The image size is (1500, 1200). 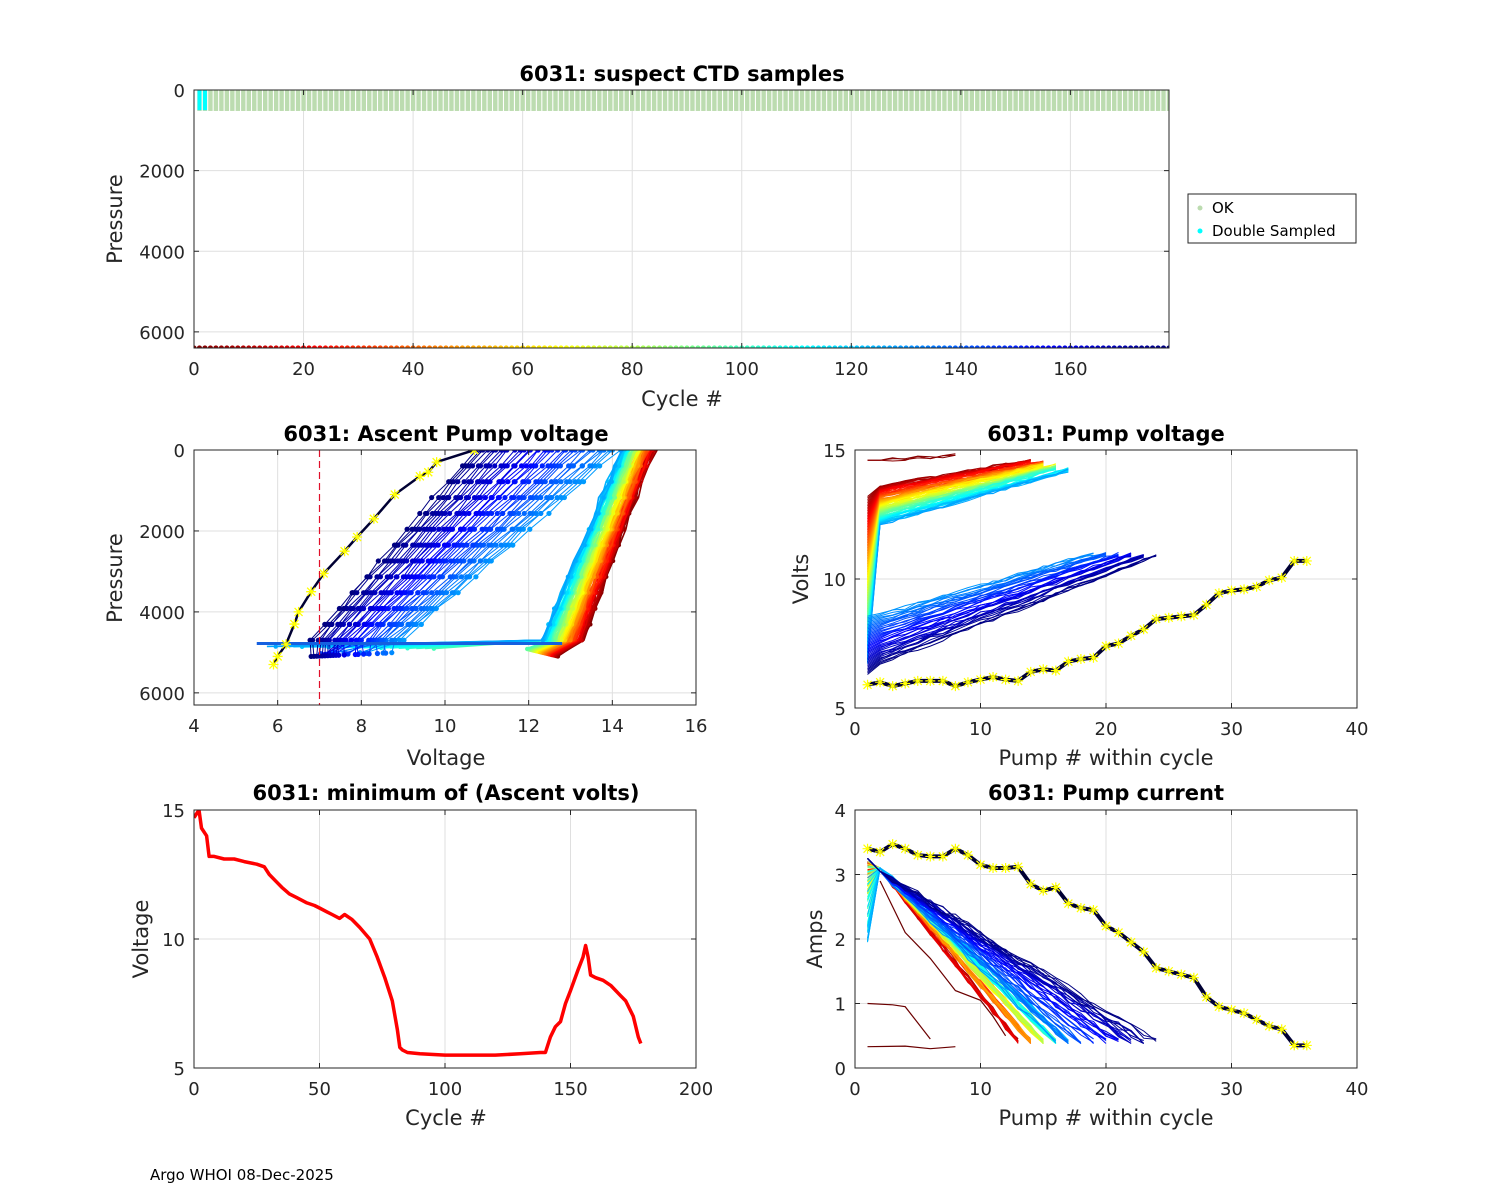 I want to click on y-tick-label: 3, so click(x=840, y=876).